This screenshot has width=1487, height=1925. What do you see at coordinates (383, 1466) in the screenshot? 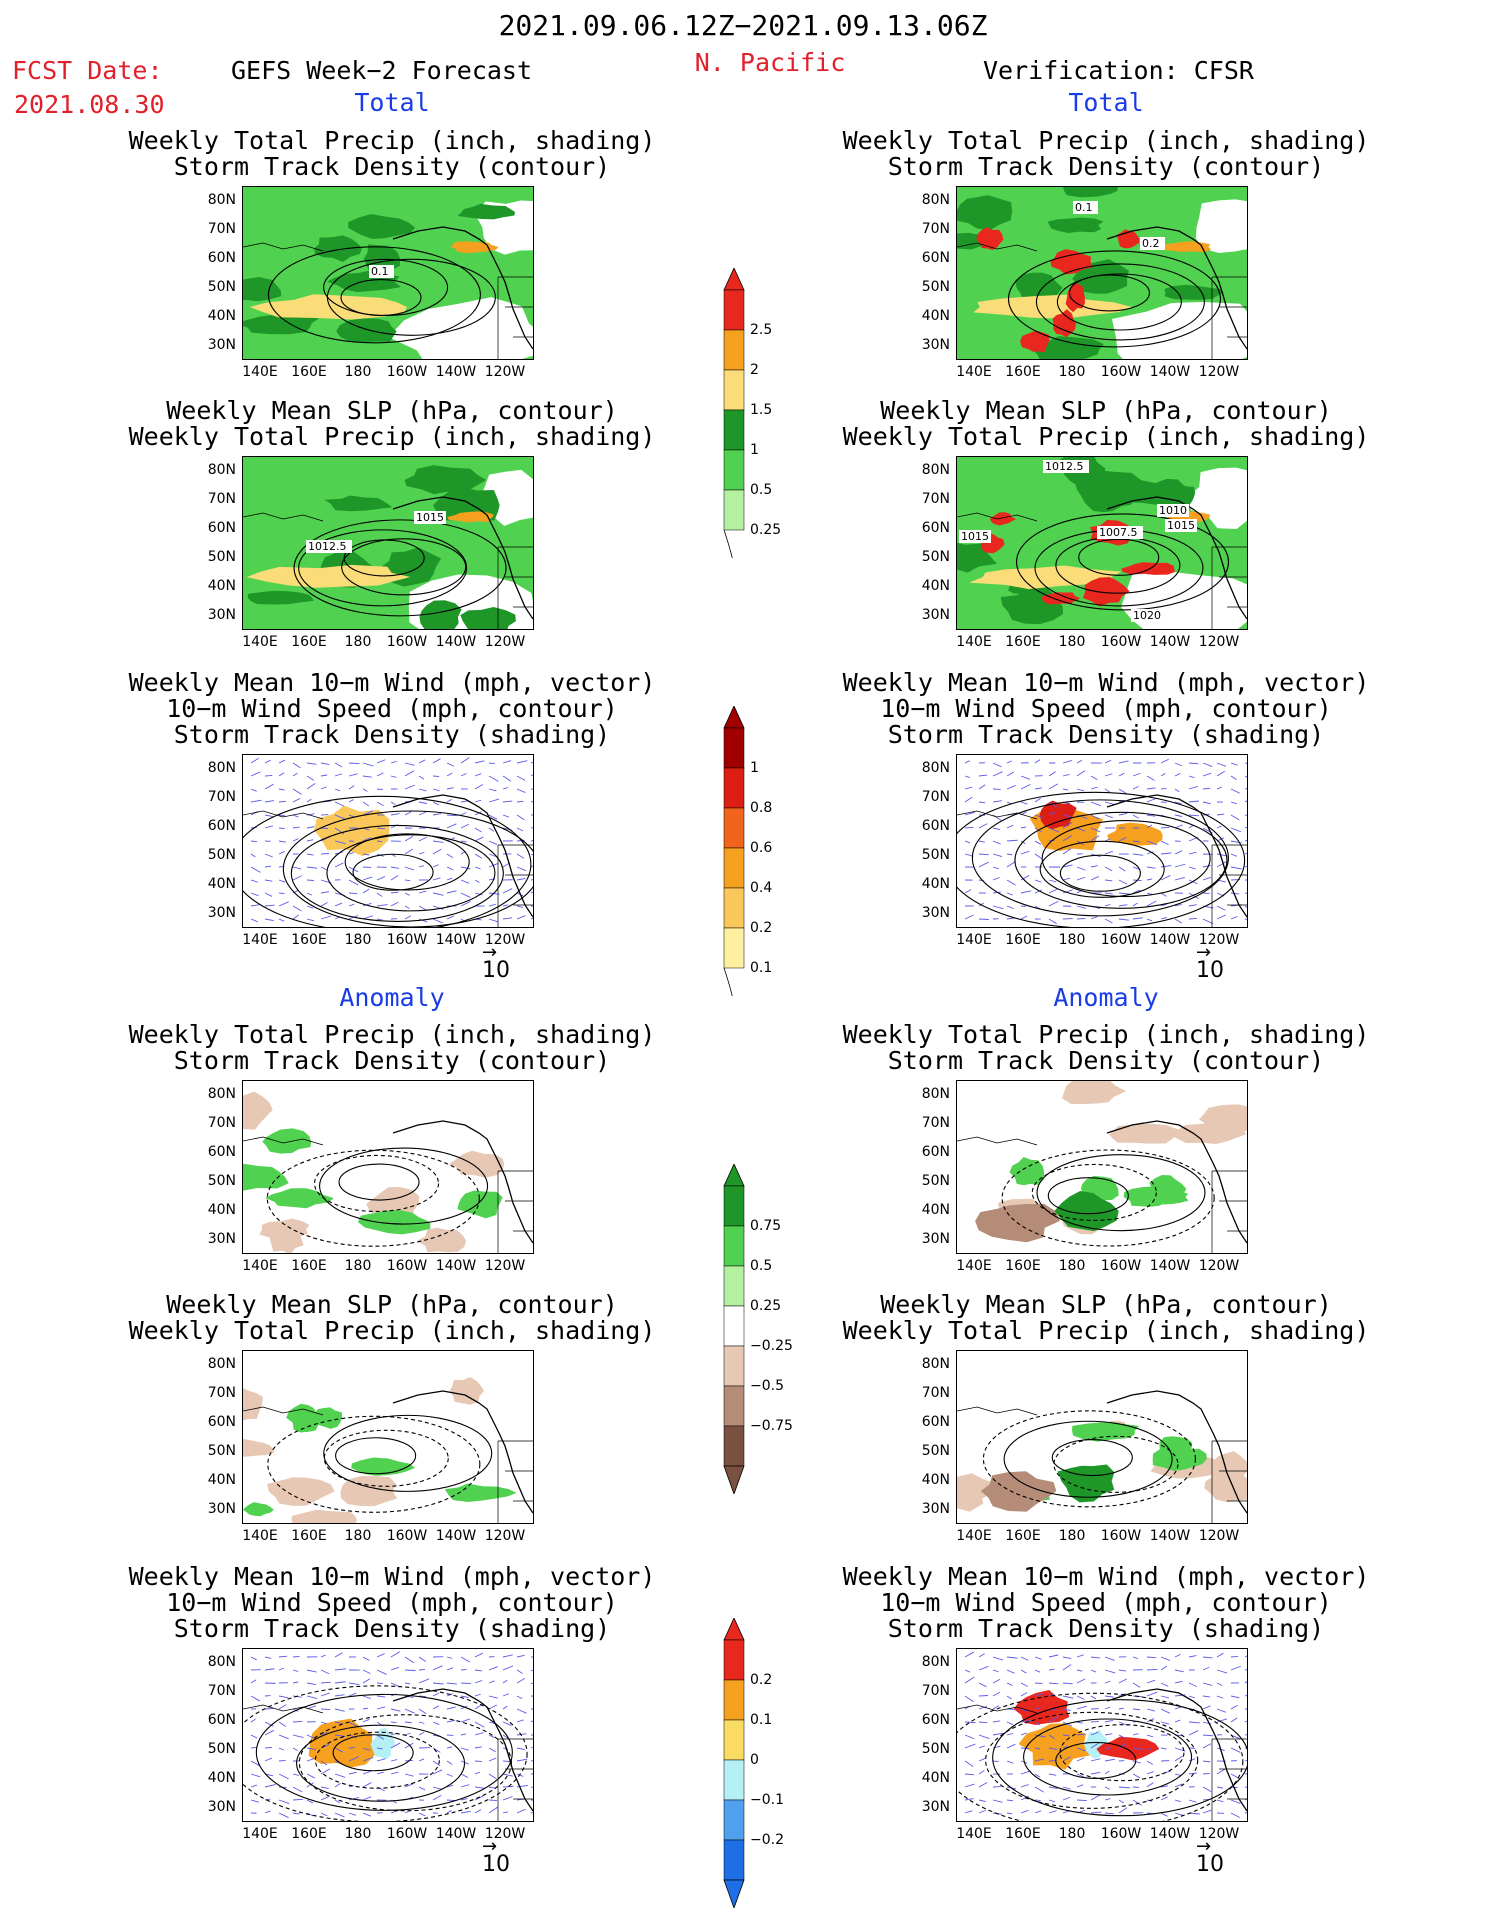
I see `wet-anomaly` at bounding box center [383, 1466].